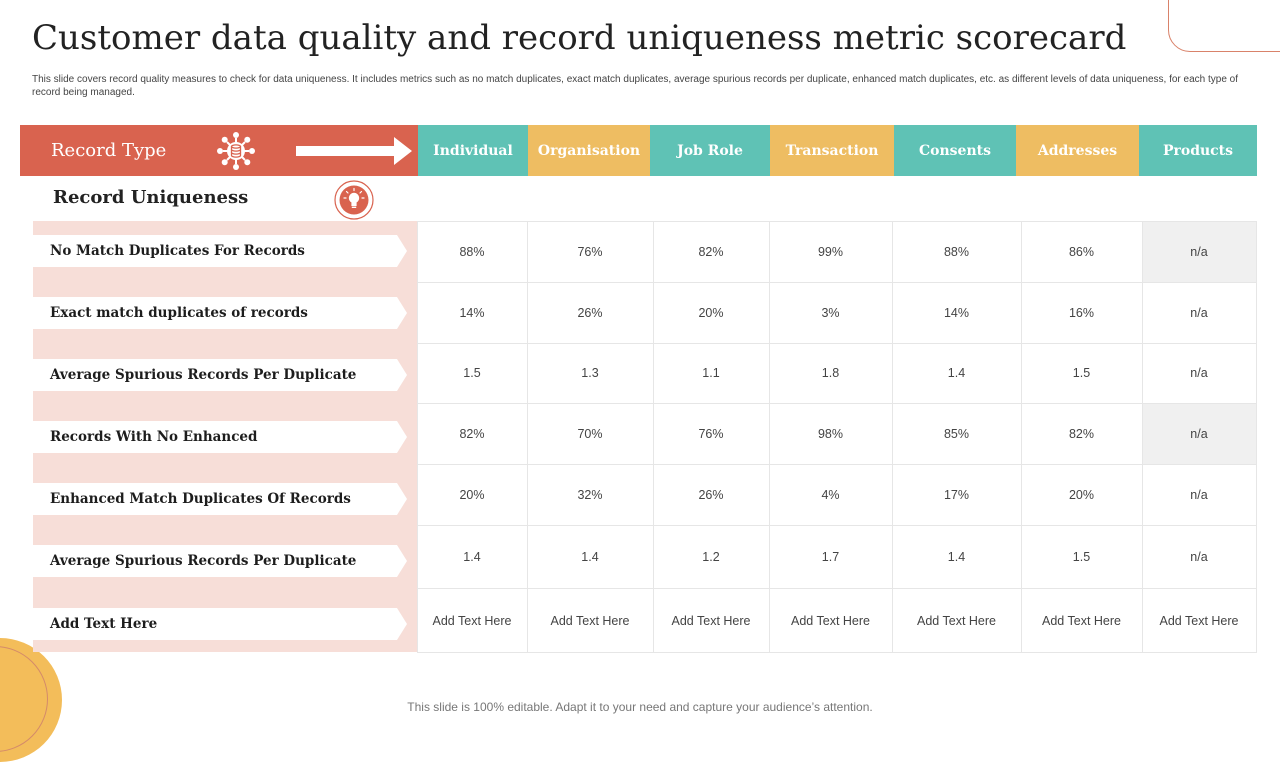 The height and width of the screenshot is (762, 1280). Describe the element at coordinates (830, 252) in the screenshot. I see `table-cell: 99%` at that location.